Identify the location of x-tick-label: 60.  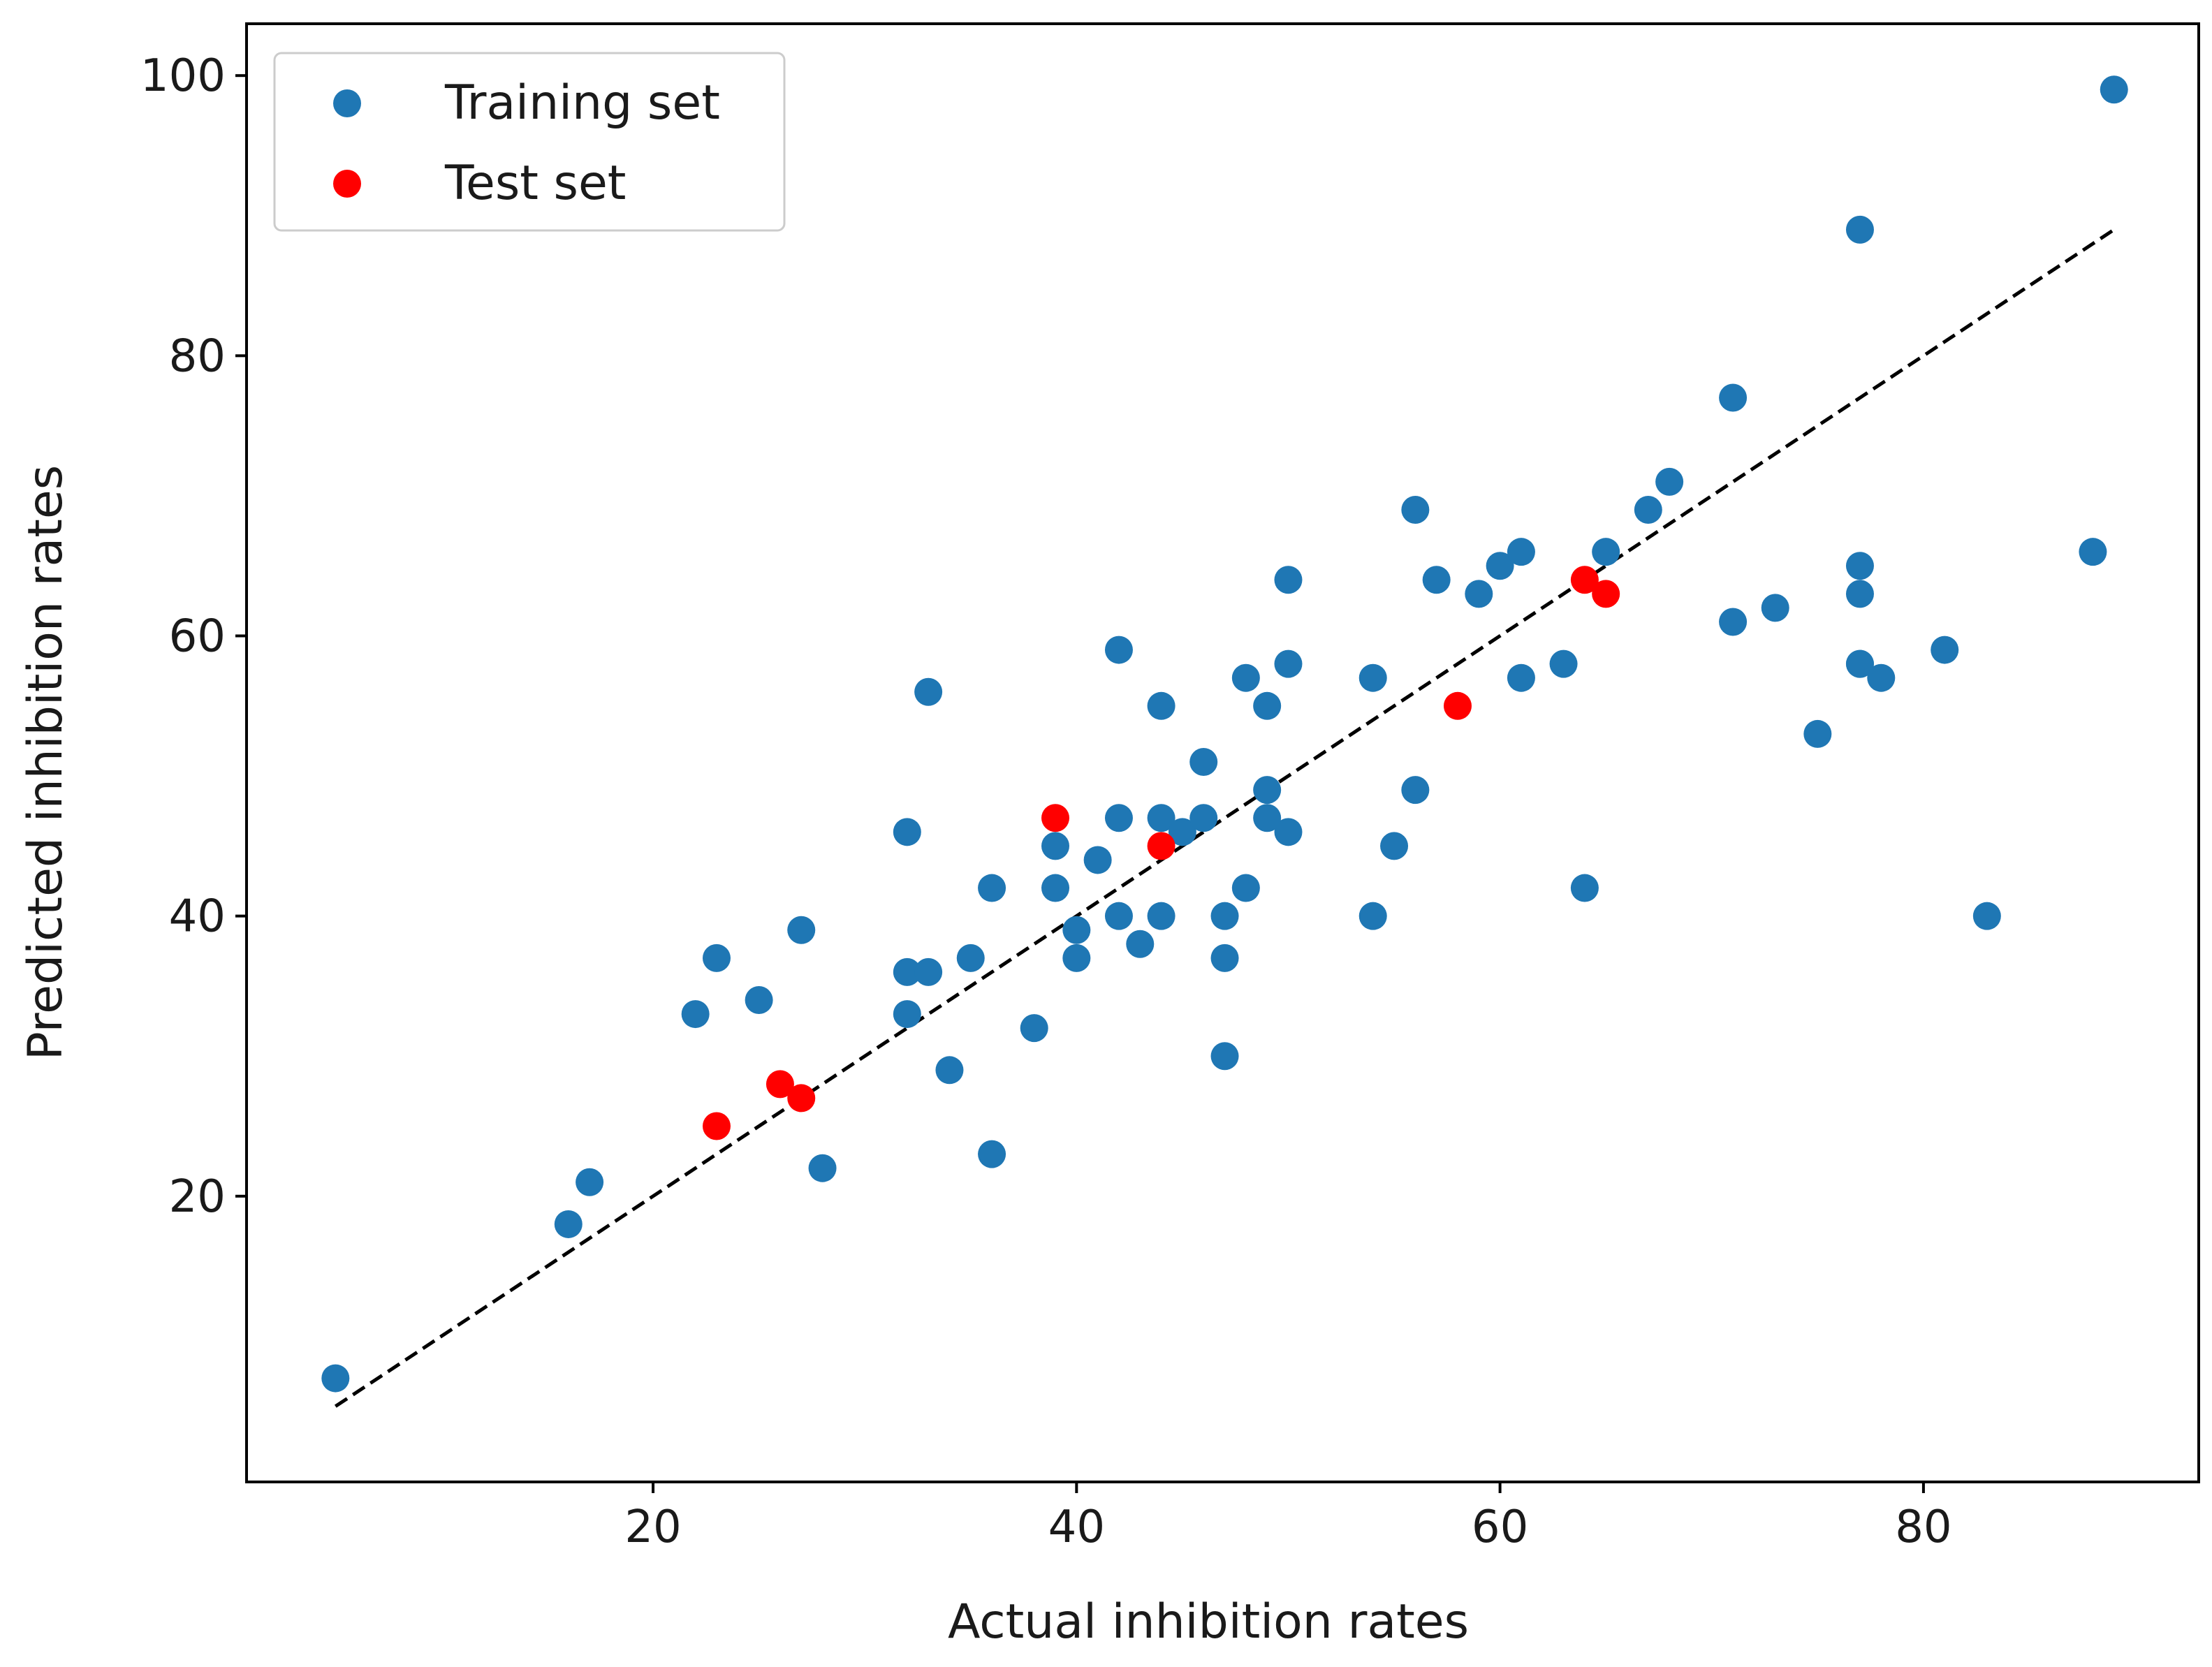
(1500, 1527).